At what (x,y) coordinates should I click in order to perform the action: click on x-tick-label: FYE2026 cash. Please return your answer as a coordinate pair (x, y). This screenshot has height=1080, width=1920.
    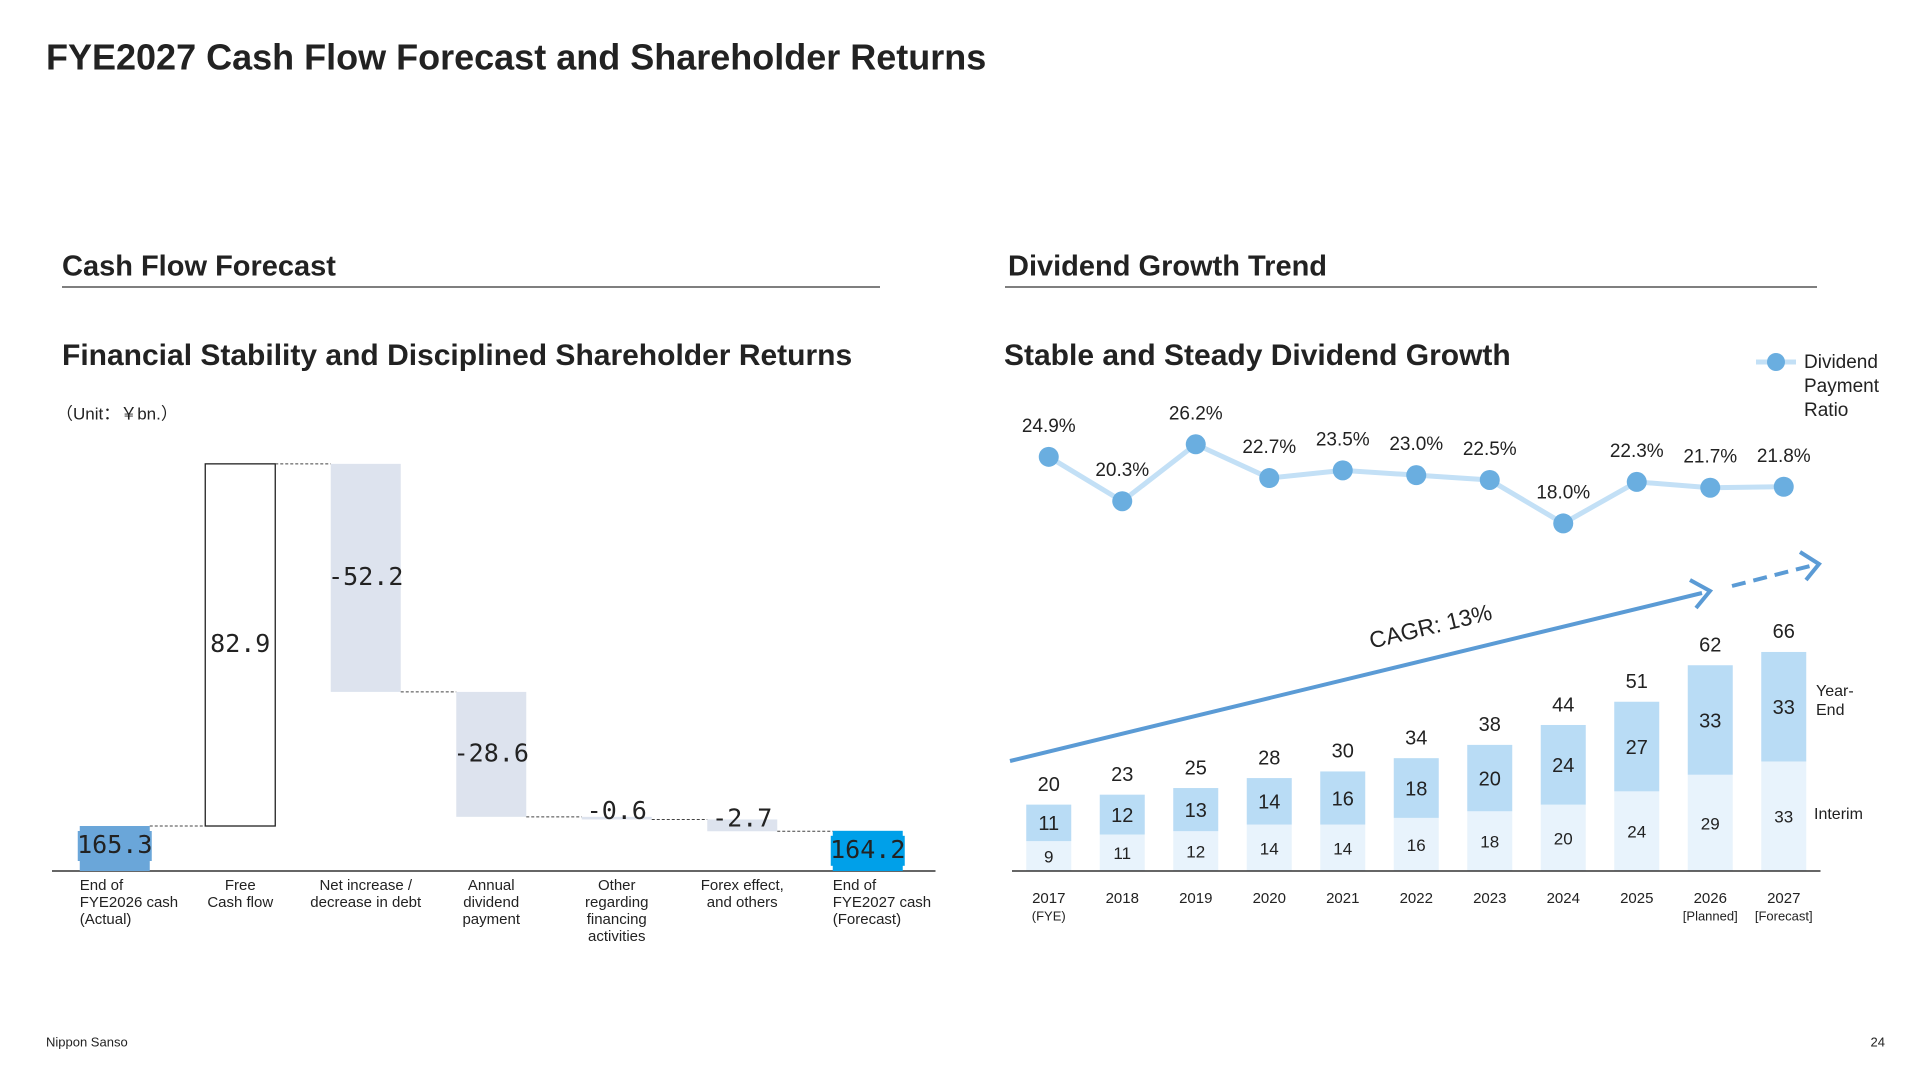
    Looking at the image, I should click on (129, 902).